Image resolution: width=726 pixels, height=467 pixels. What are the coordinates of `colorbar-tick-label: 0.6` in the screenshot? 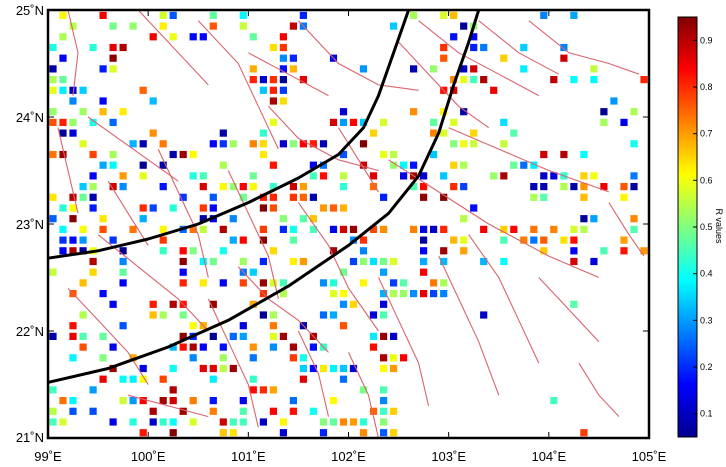 It's located at (706, 180).